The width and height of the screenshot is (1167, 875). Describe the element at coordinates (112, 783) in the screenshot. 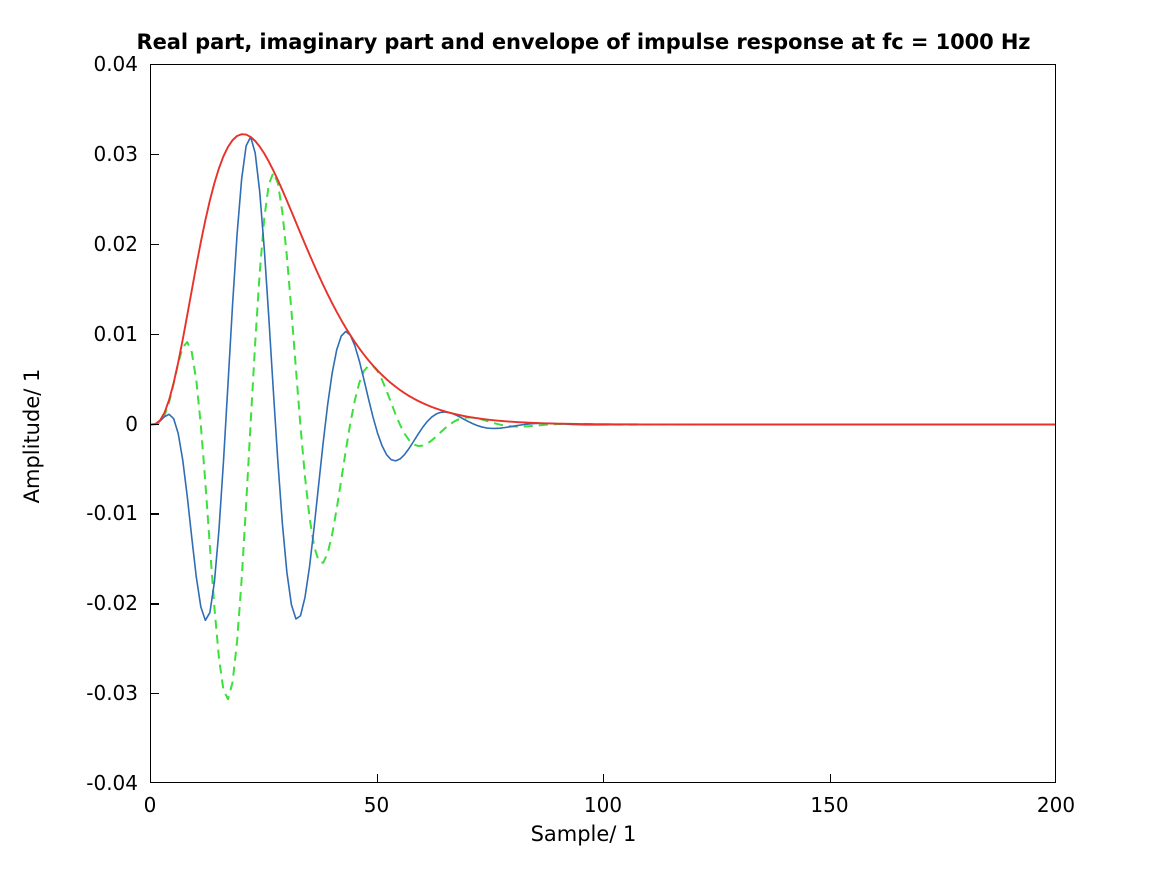

I see `y-tick-label: -0.04` at that location.